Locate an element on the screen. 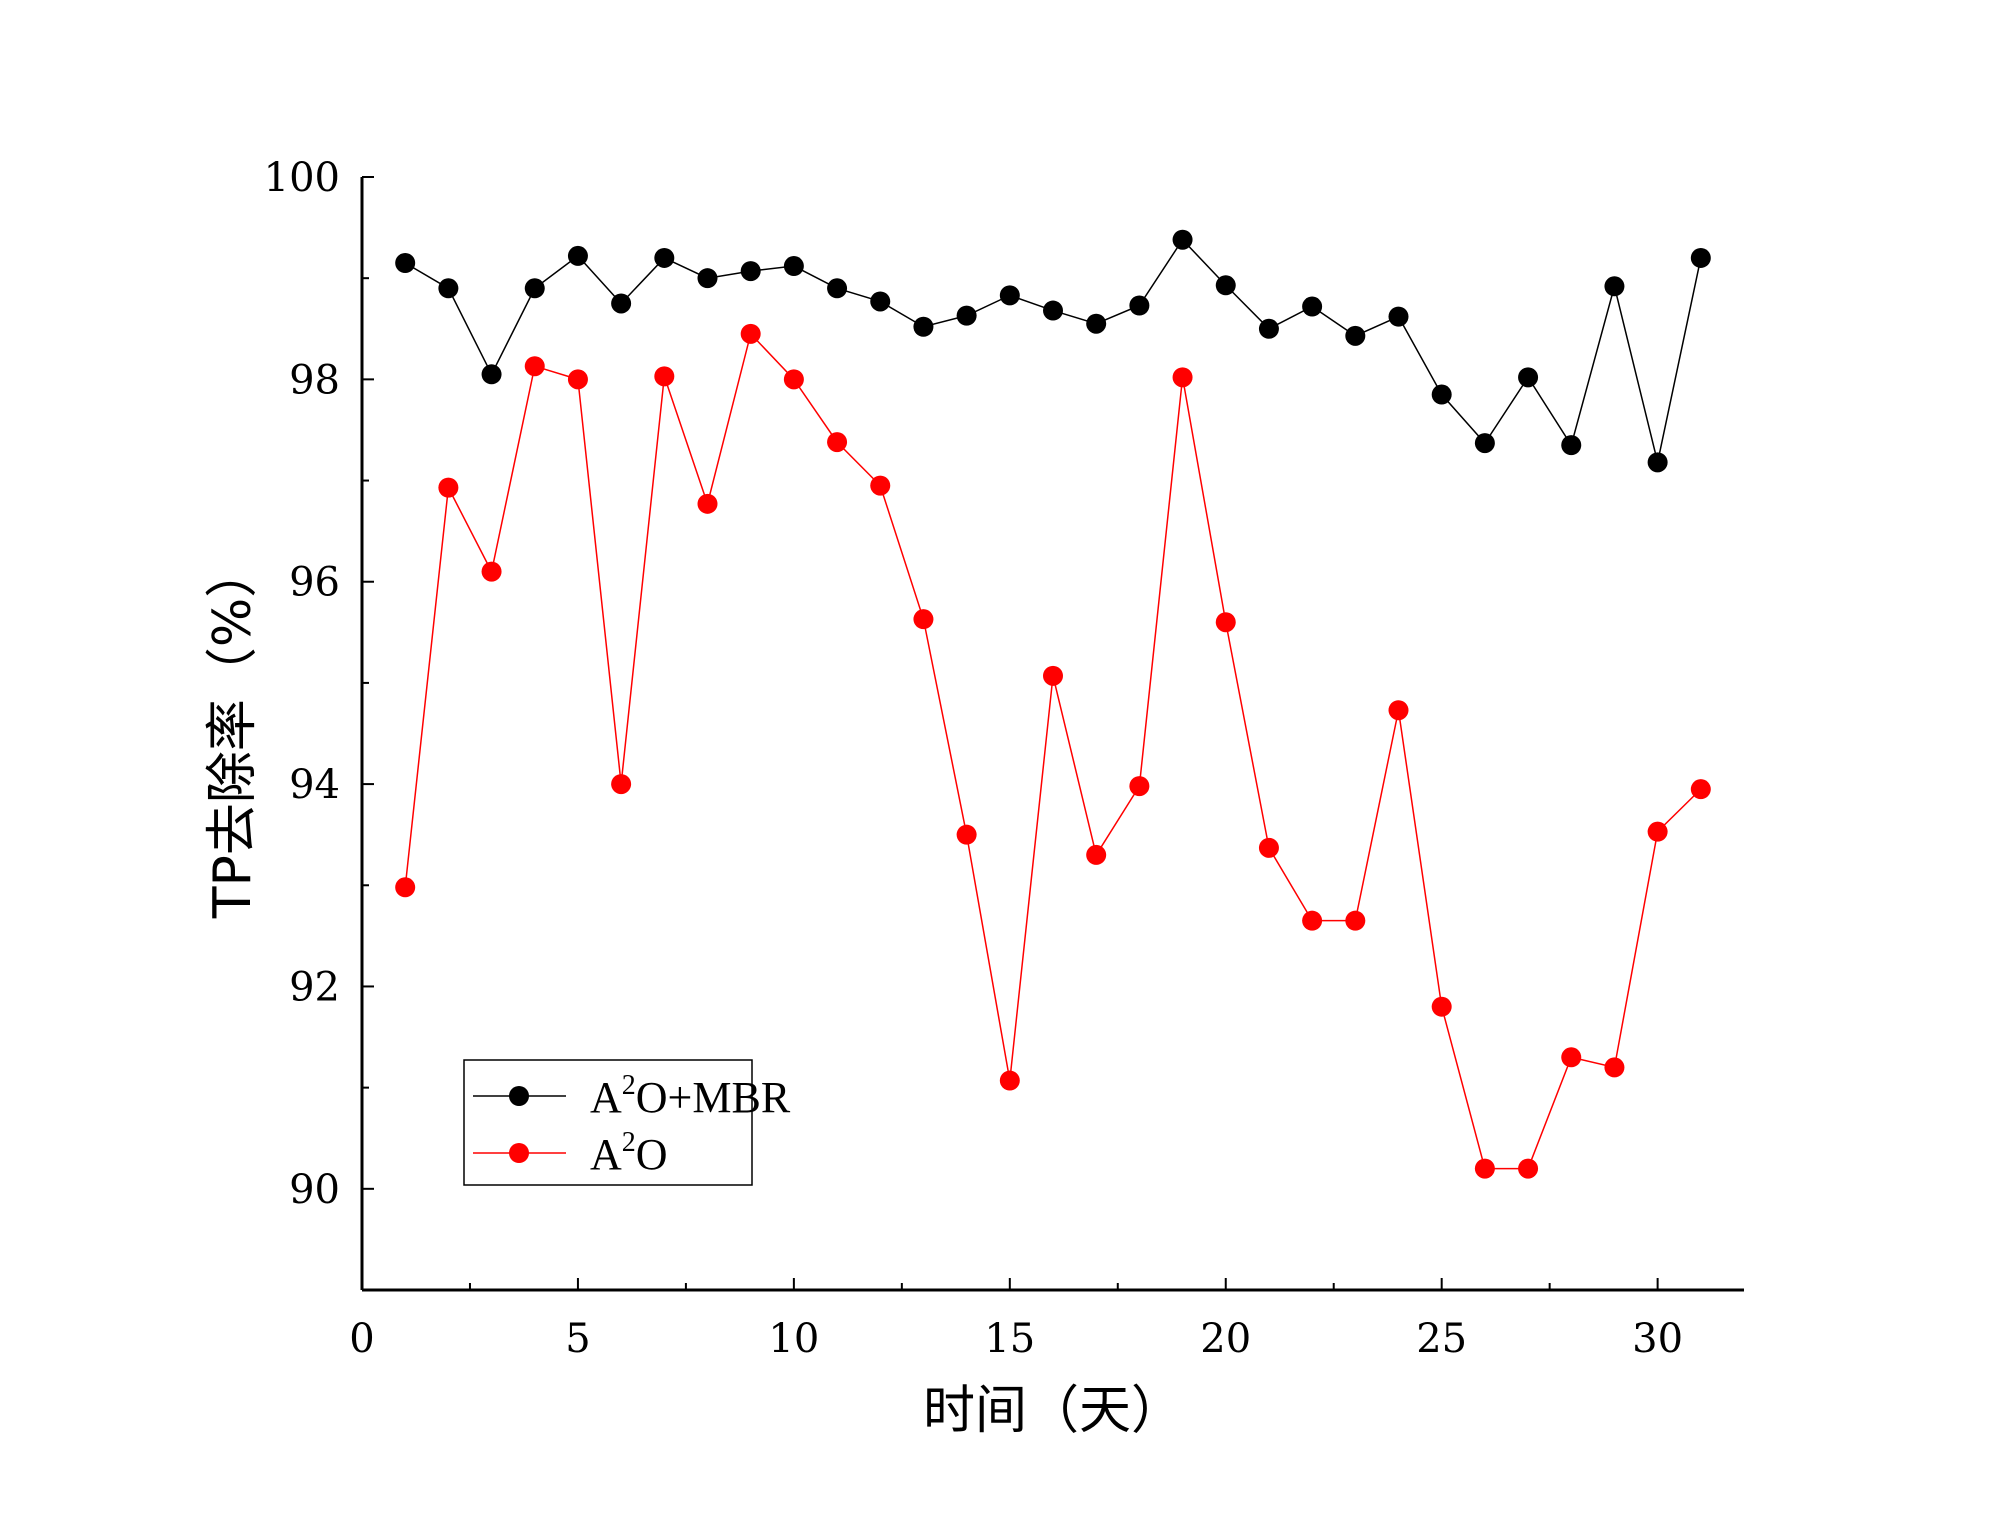 This screenshot has width=1999, height=1530. legend-box is located at coordinates (608, 1122).